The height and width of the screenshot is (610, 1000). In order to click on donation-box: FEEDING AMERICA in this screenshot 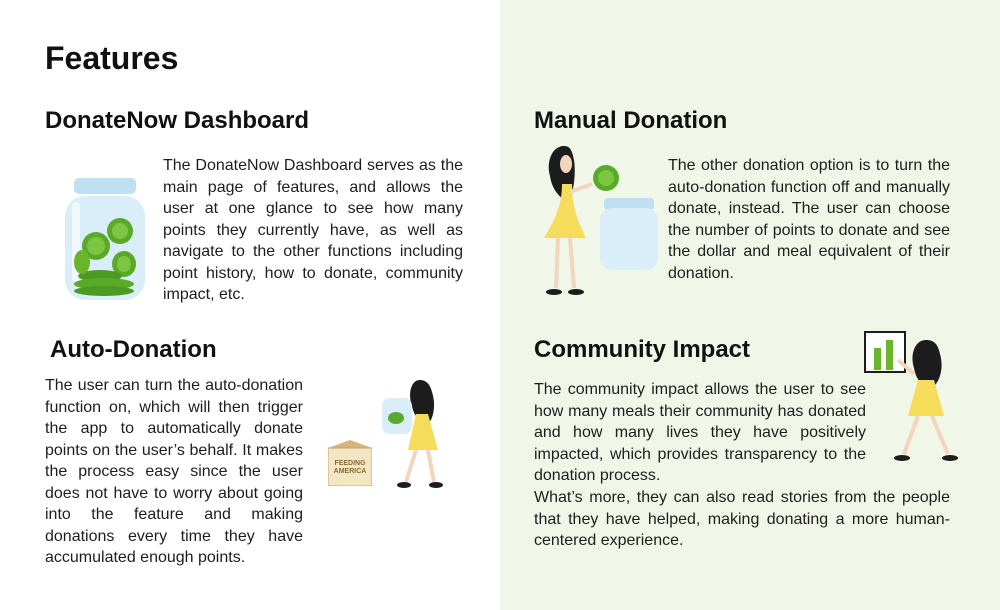, I will do `click(350, 463)`.